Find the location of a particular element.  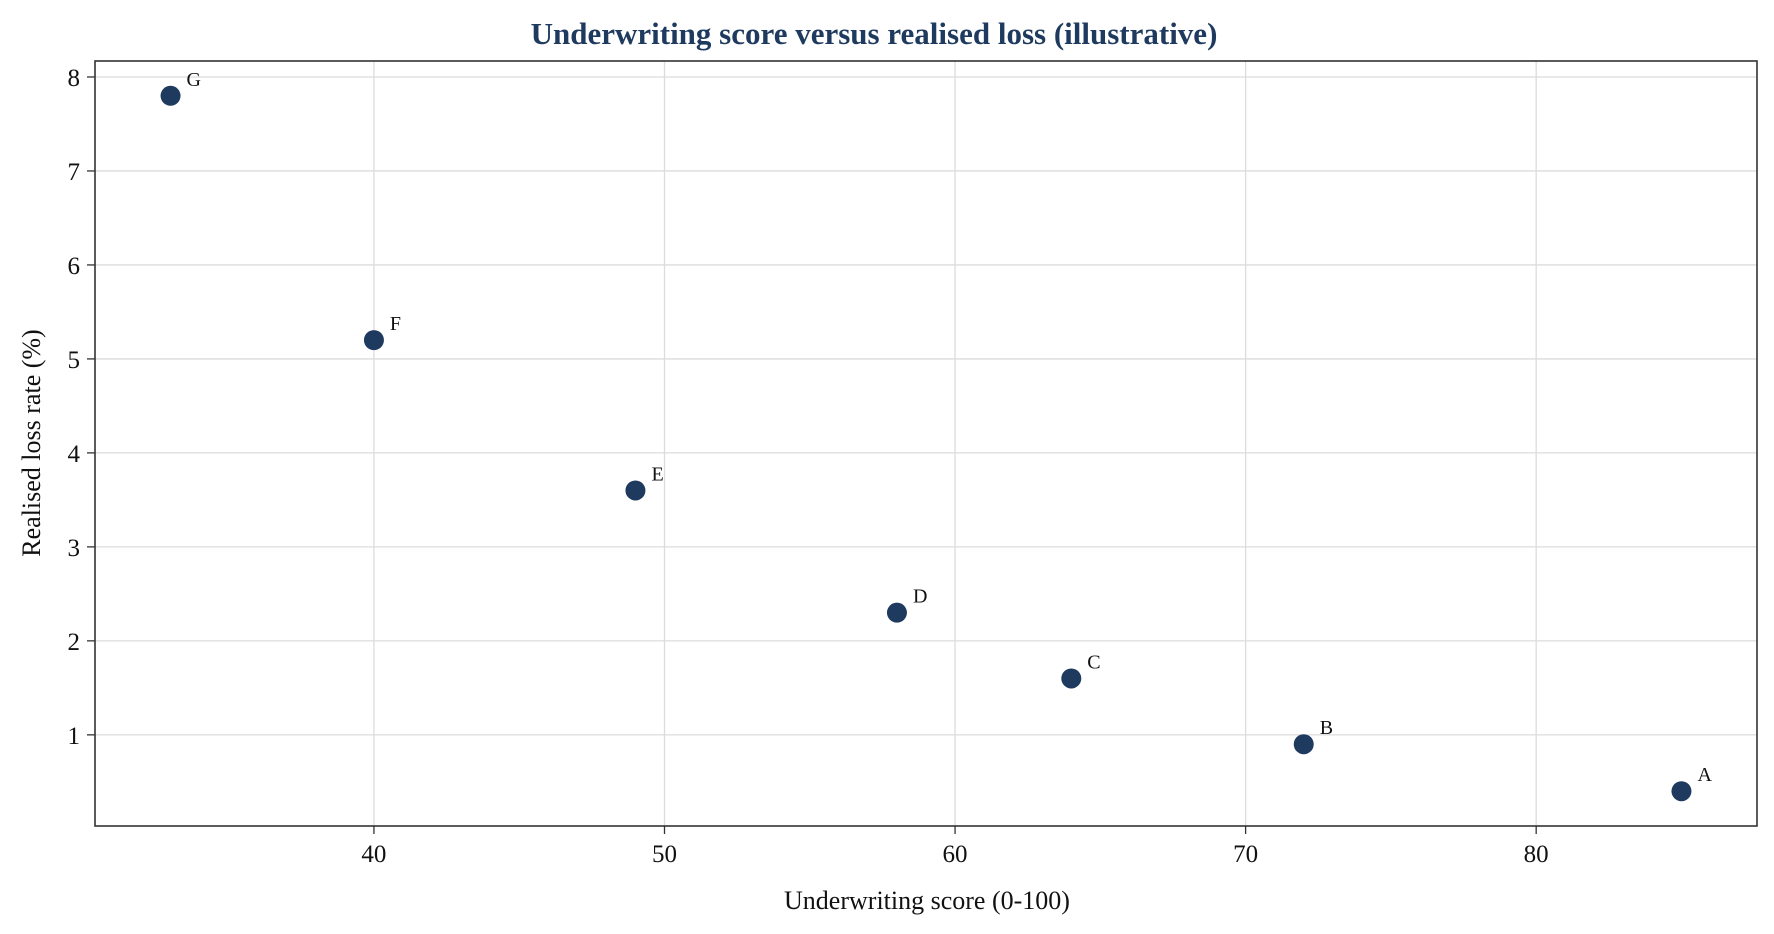

data-point-b is located at coordinates (1303, 744).